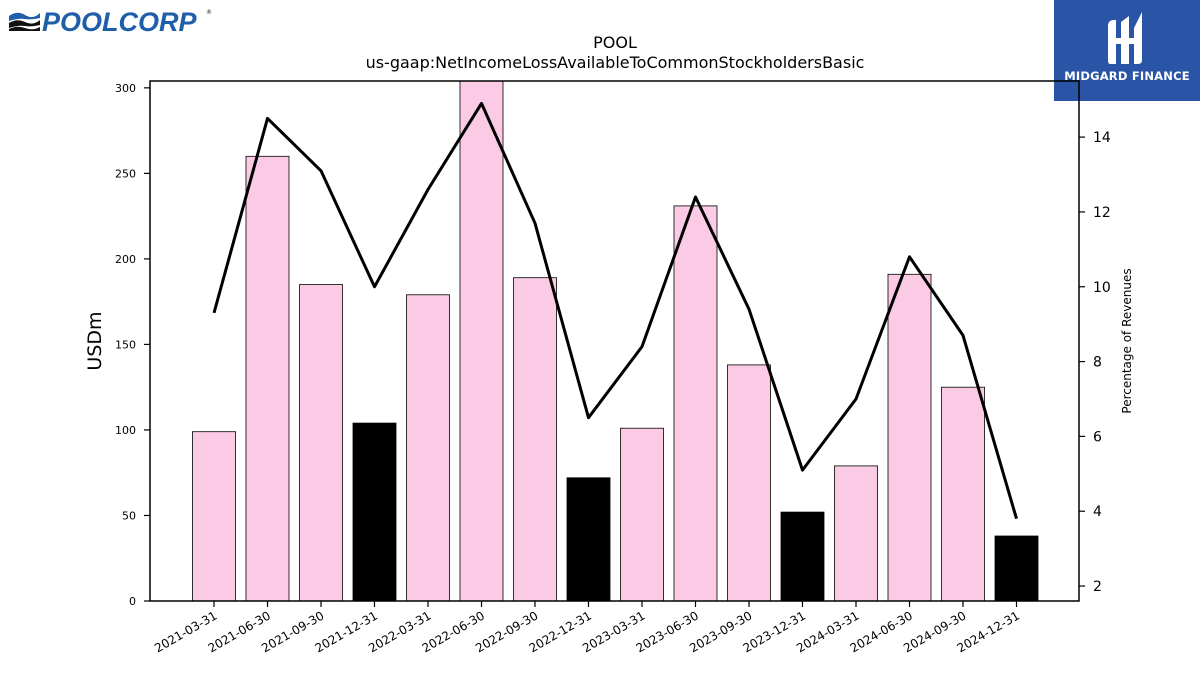 The height and width of the screenshot is (675, 1200). Describe the element at coordinates (125, 430) in the screenshot. I see `y-tick-label: 100` at that location.